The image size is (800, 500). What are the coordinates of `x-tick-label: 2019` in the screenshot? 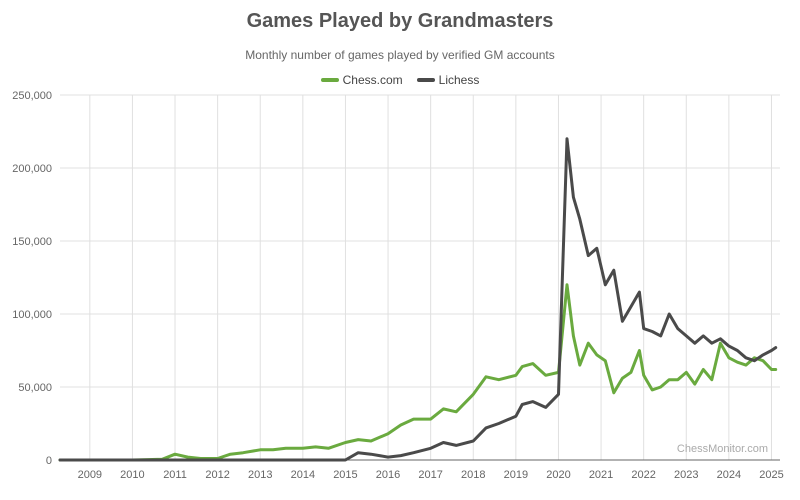 It's located at (516, 475).